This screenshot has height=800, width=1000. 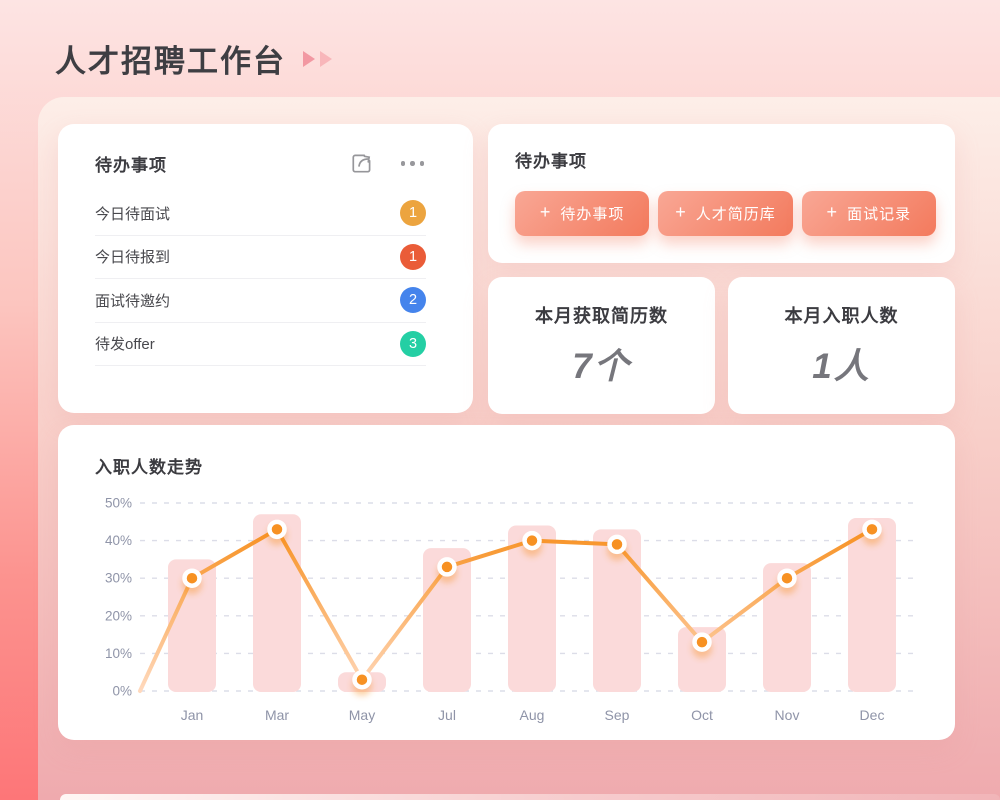 What do you see at coordinates (551, 161) in the screenshot?
I see `quick-actions-title: 待办事项` at bounding box center [551, 161].